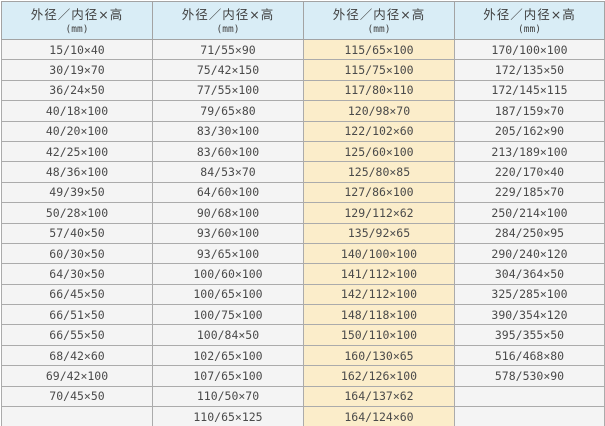  Describe the element at coordinates (77, 192) in the screenshot. I see `table-cell: 49/39×50` at that location.